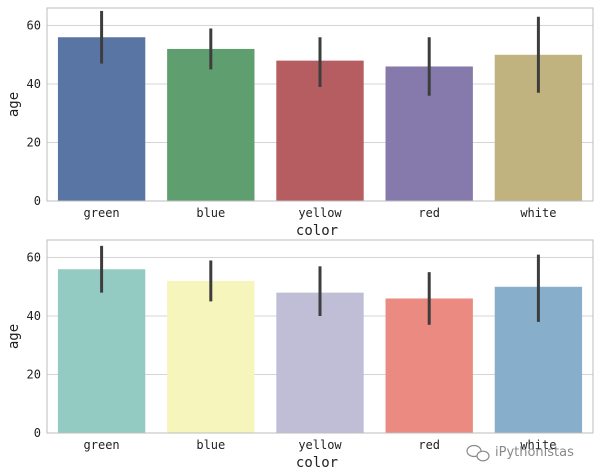 The image size is (600, 476). I want to click on watermark-text: iPythonistas, so click(534, 452).